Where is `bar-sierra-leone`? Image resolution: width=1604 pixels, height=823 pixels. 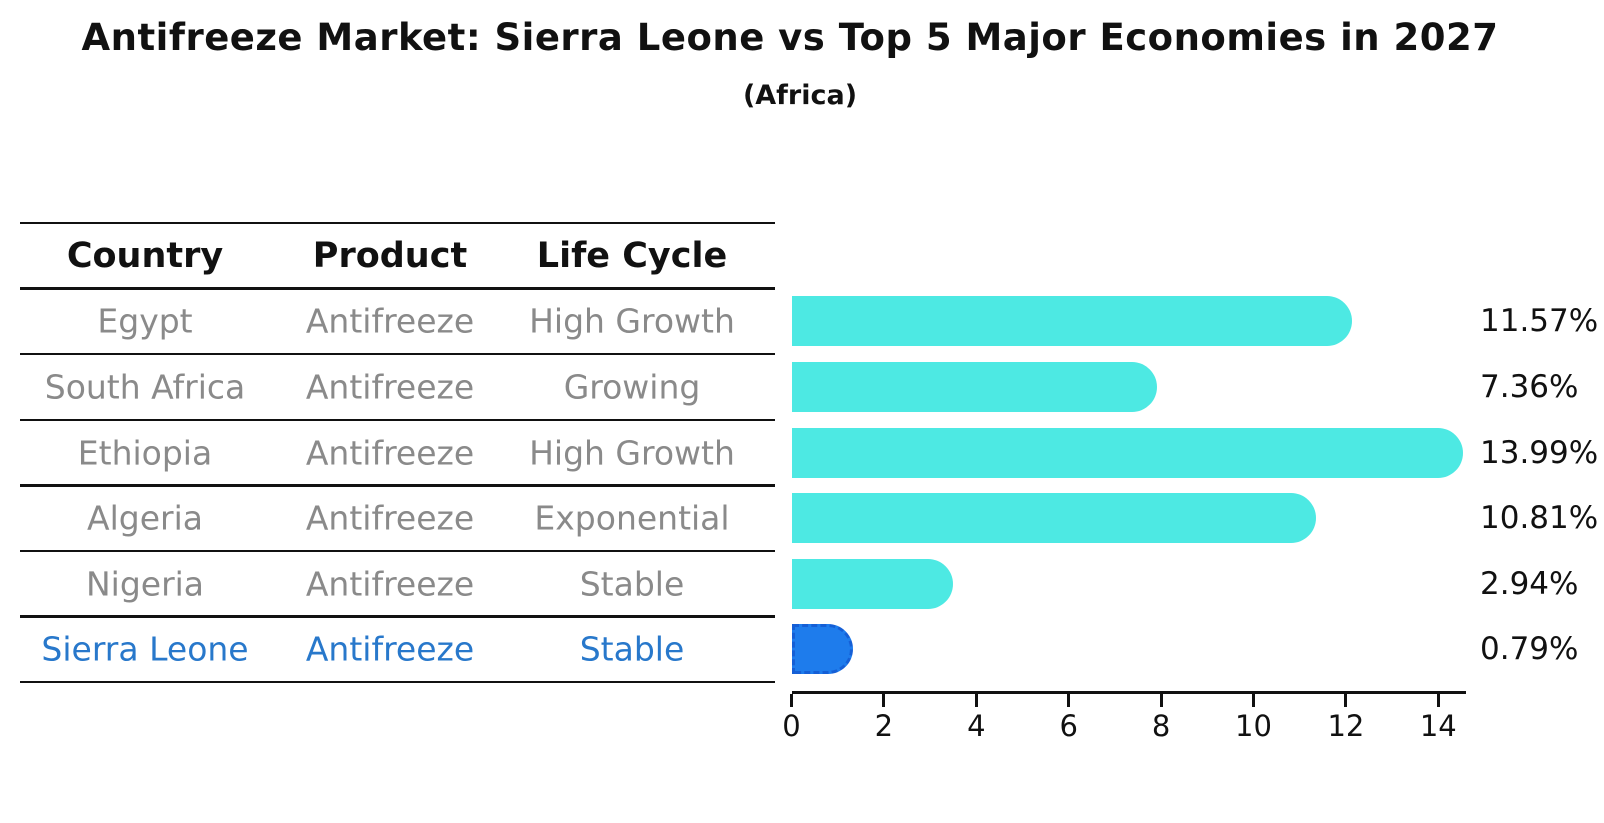
bar-sierra-leone is located at coordinates (823, 649).